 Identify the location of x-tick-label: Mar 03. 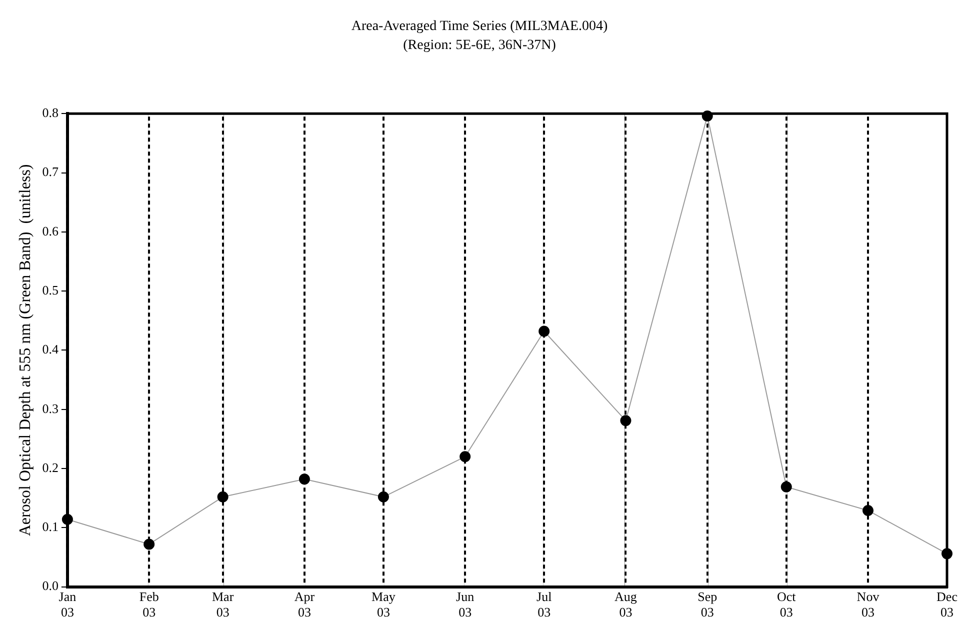
(223, 604).